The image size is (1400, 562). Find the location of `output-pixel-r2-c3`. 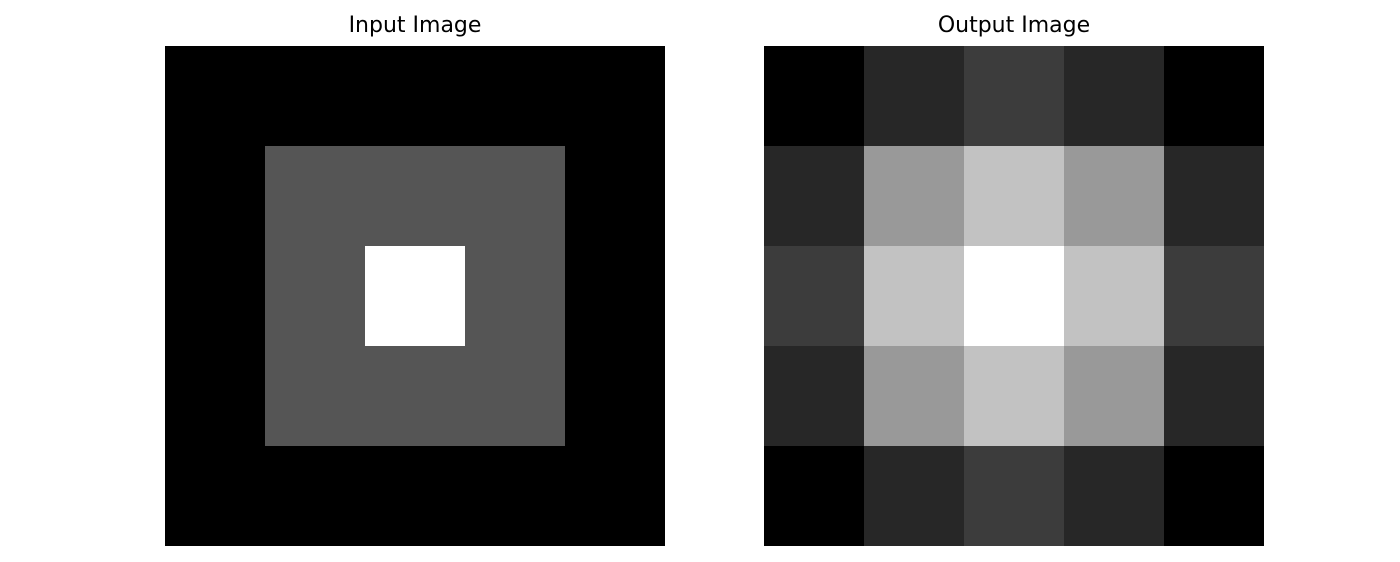

output-pixel-r2-c3 is located at coordinates (1114, 296).